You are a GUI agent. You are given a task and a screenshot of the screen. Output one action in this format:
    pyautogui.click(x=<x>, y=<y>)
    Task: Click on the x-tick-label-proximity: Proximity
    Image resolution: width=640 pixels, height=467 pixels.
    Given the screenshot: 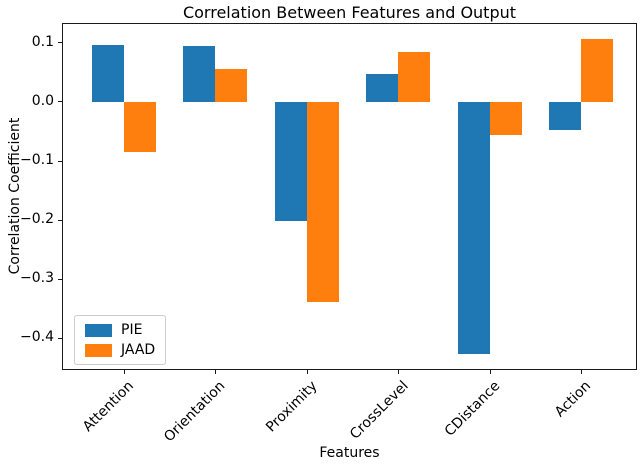 What is the action you would take?
    pyautogui.click(x=291, y=407)
    